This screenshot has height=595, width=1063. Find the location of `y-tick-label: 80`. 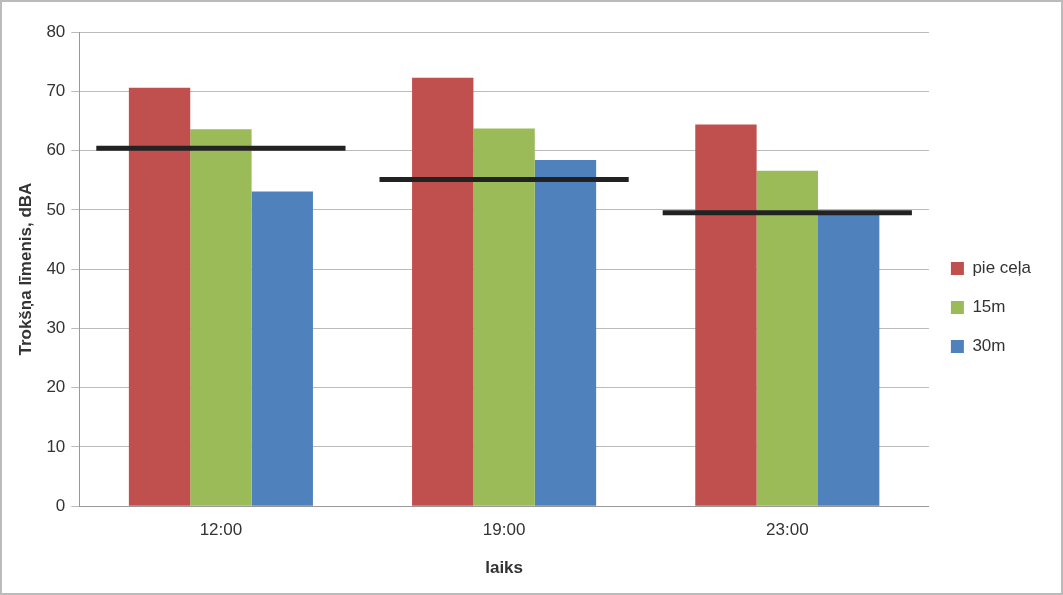

y-tick-label: 80 is located at coordinates (56, 31).